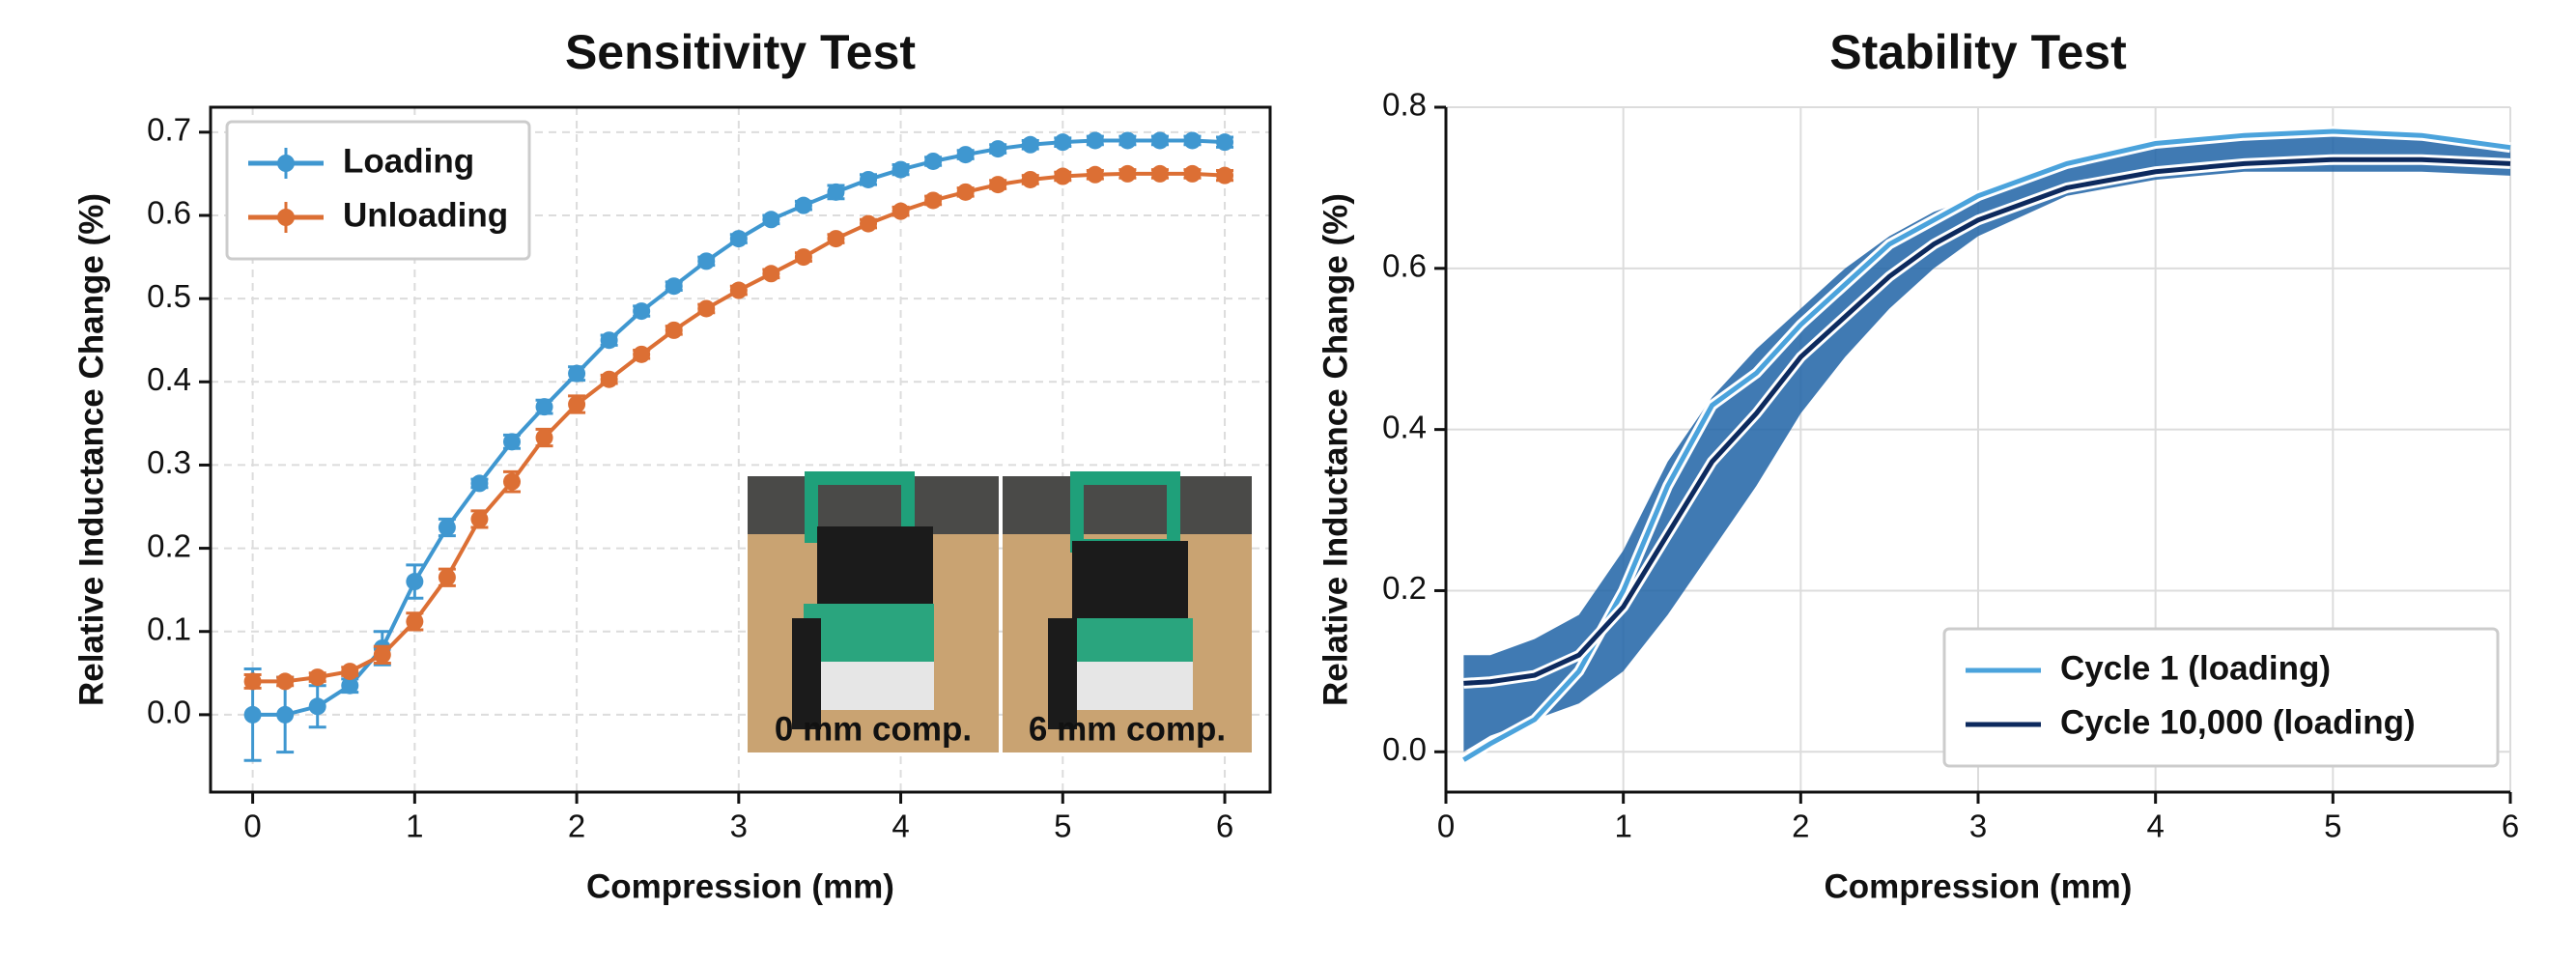 The height and width of the screenshot is (965, 2576). Describe the element at coordinates (414, 826) in the screenshot. I see `x-tick-label: 1` at that location.